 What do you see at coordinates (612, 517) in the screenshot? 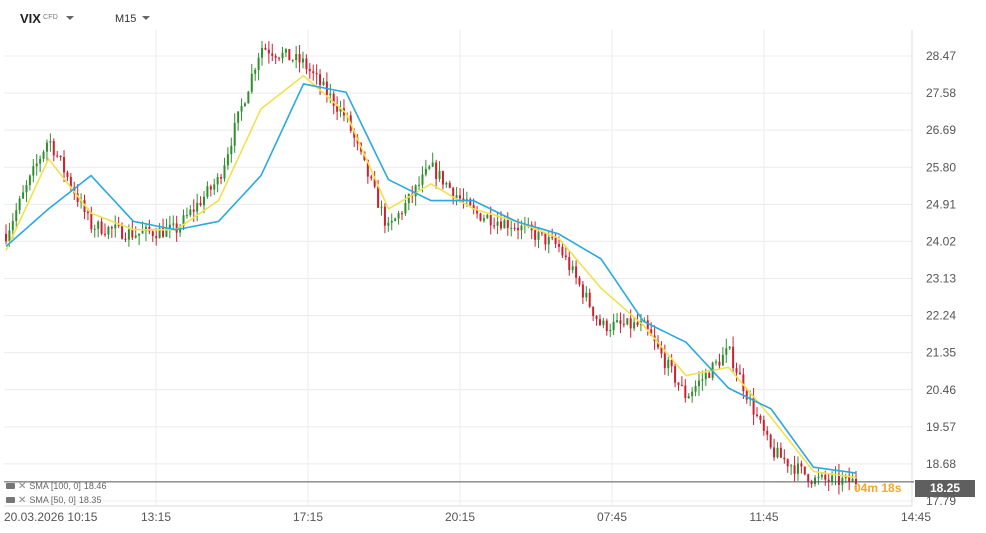
I see `x-tick-label: 07:45` at bounding box center [612, 517].